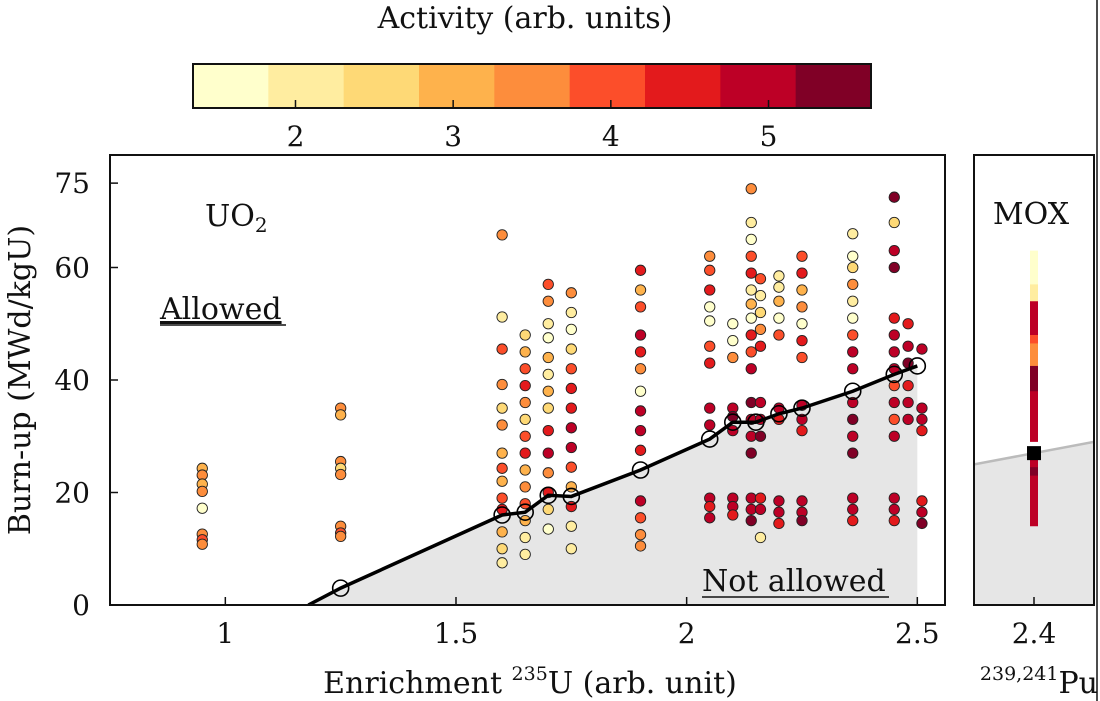 The image size is (1100, 701). What do you see at coordinates (1031, 214) in the screenshot?
I see `mox-panel-label: MOX` at bounding box center [1031, 214].